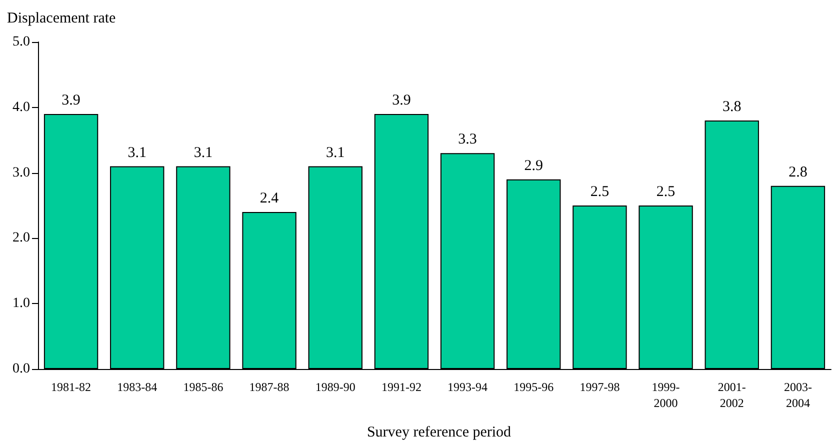  What do you see at coordinates (137, 387) in the screenshot?
I see `x-tick-label: 1983-84` at bounding box center [137, 387].